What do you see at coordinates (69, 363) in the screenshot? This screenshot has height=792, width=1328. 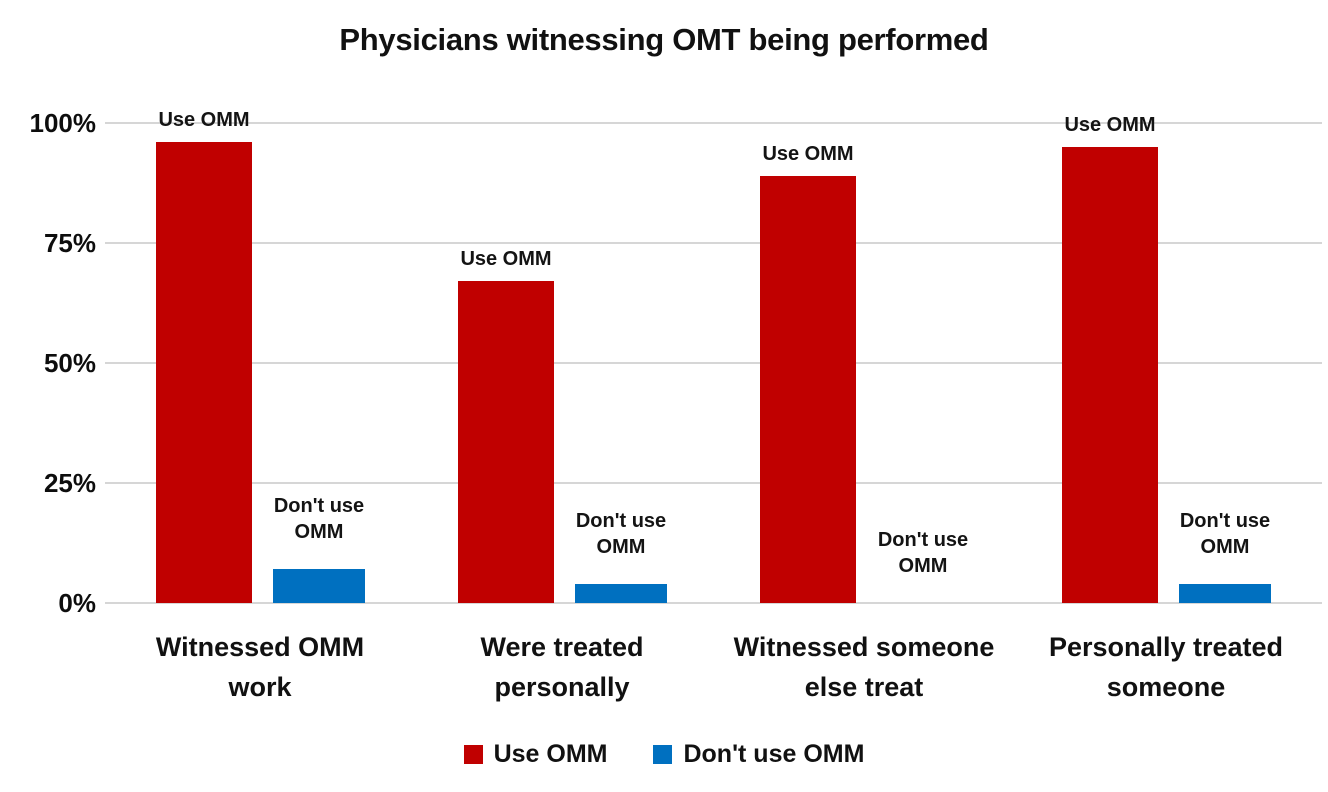 I see `y-axis-tick-label: 50%` at bounding box center [69, 363].